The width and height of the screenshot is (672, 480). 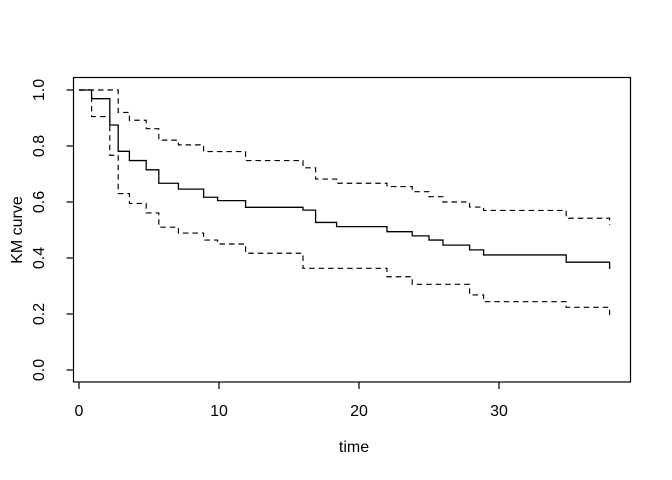 I want to click on x-tick-label: 10, so click(x=219, y=411).